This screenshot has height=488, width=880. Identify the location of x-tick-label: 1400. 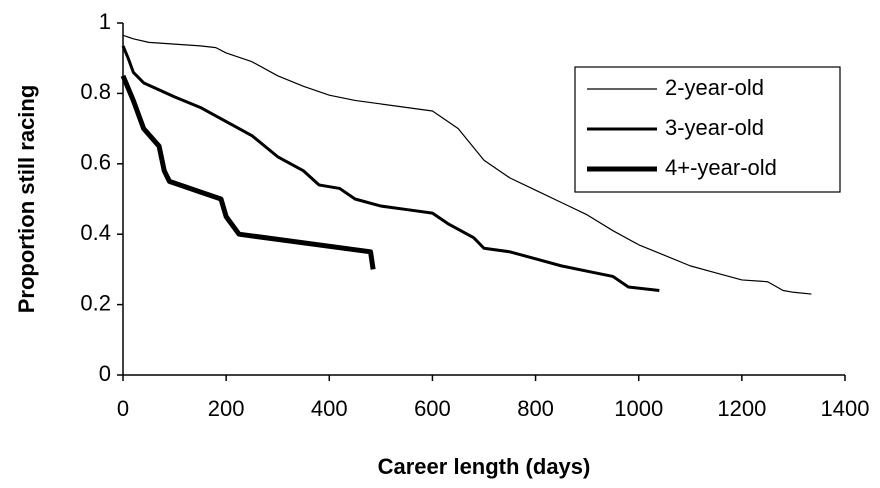
(845, 408).